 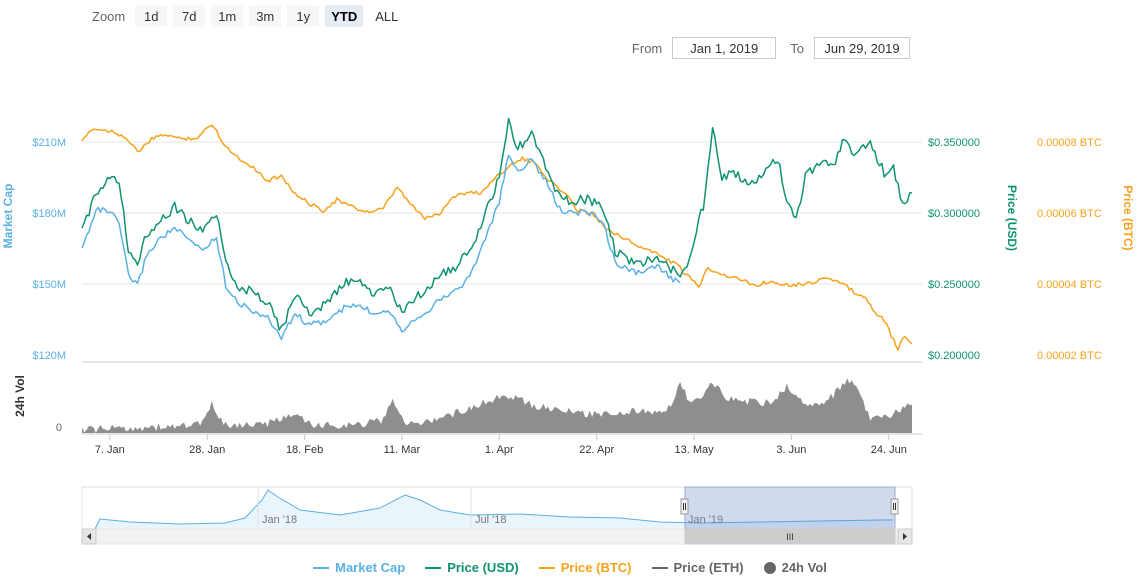 I want to click on right-btc-axis-tick: 0.00002 BTC, so click(x=1069, y=356).